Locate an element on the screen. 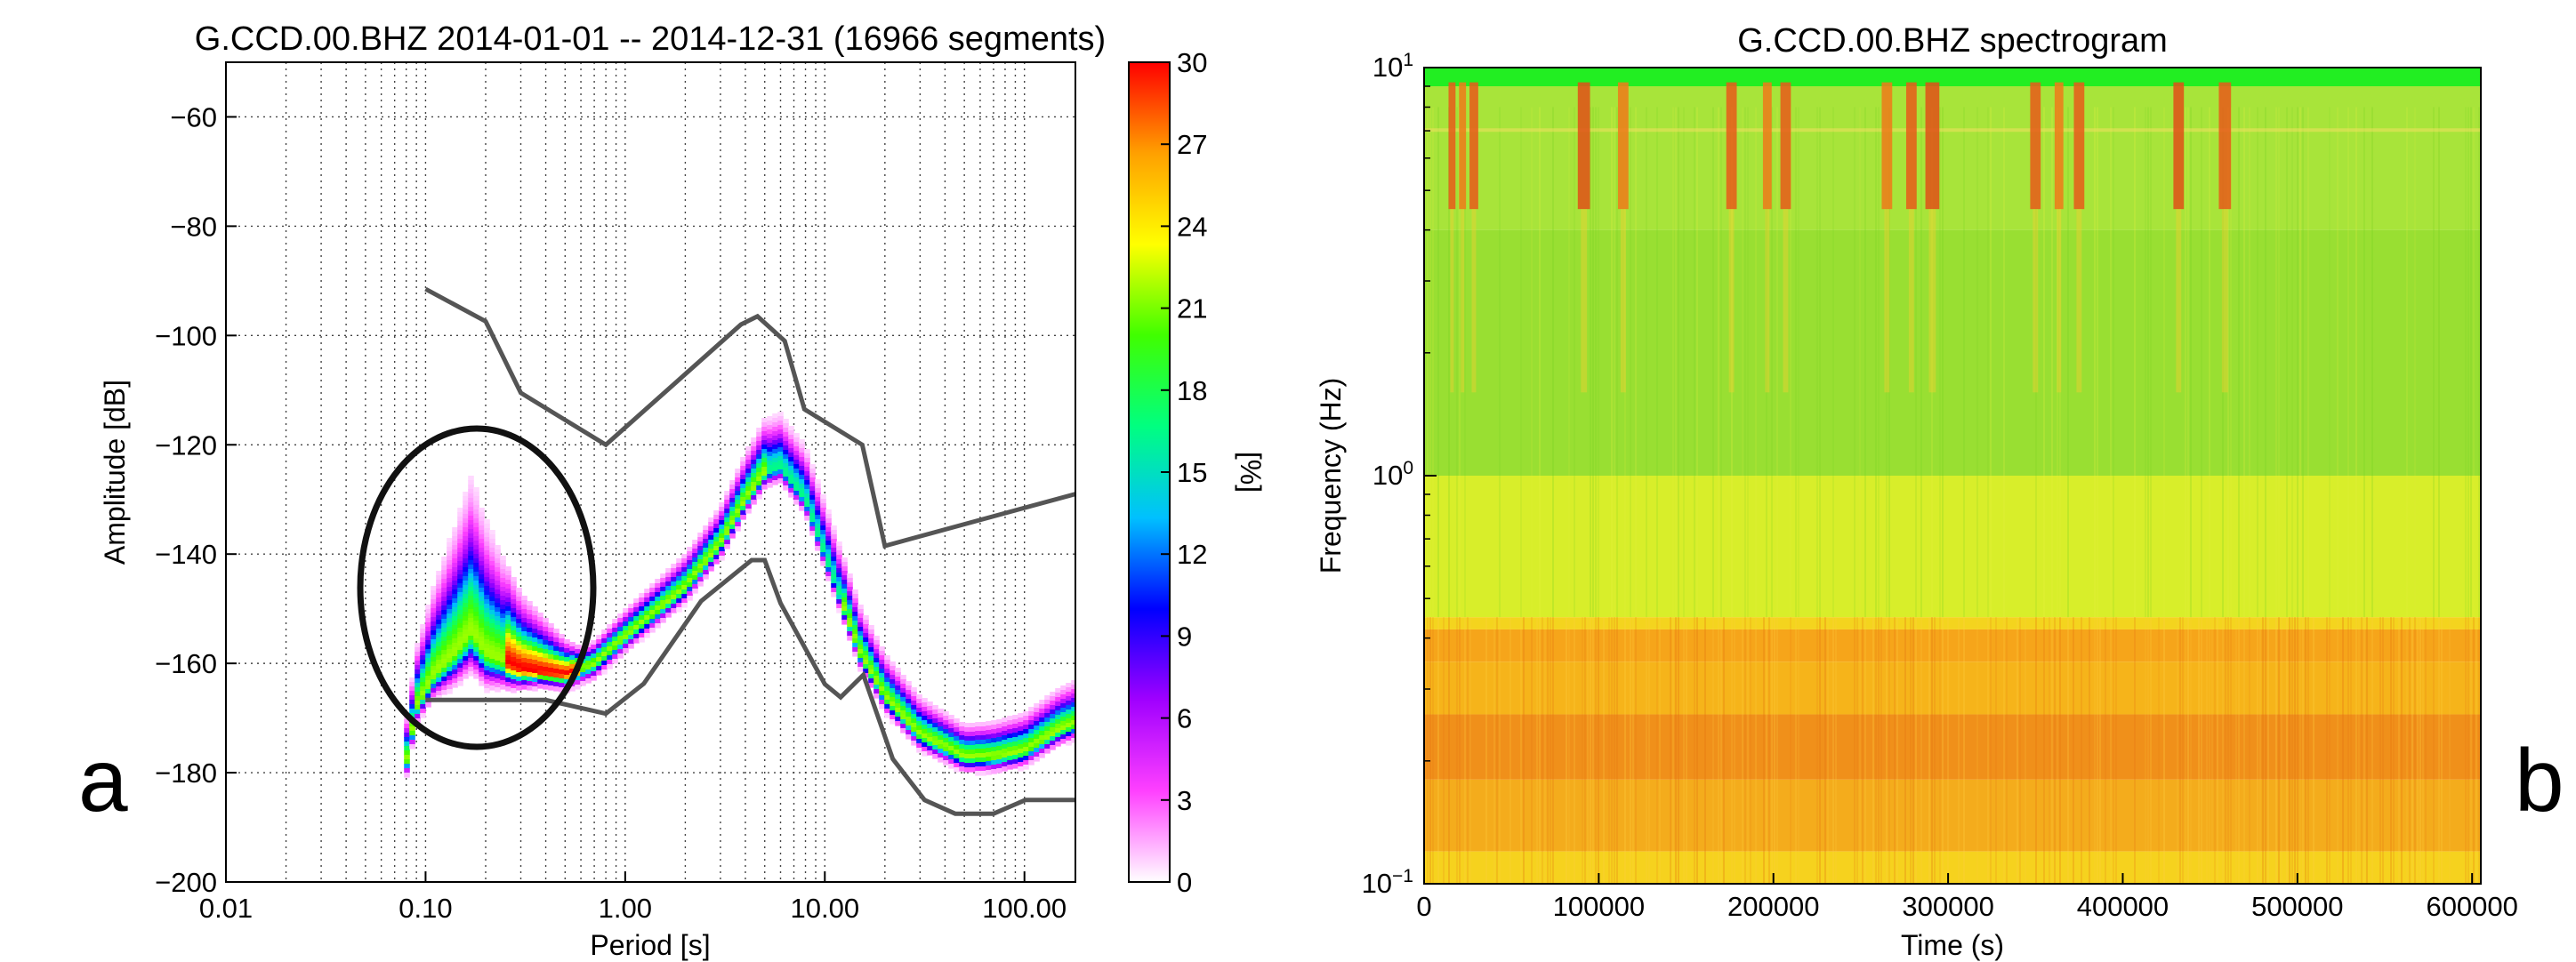 The image size is (2576, 962). psd-y-axis: −60−80−100−120−140−160−180−200 is located at coordinates (196, 499).